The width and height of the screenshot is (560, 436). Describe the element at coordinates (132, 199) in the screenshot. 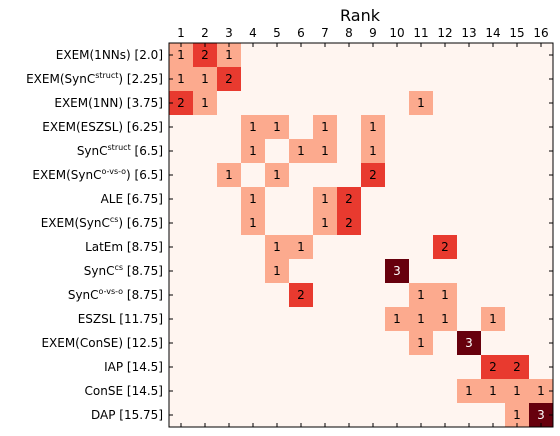

I see `y-tick-label: ALE [6.75]` at that location.